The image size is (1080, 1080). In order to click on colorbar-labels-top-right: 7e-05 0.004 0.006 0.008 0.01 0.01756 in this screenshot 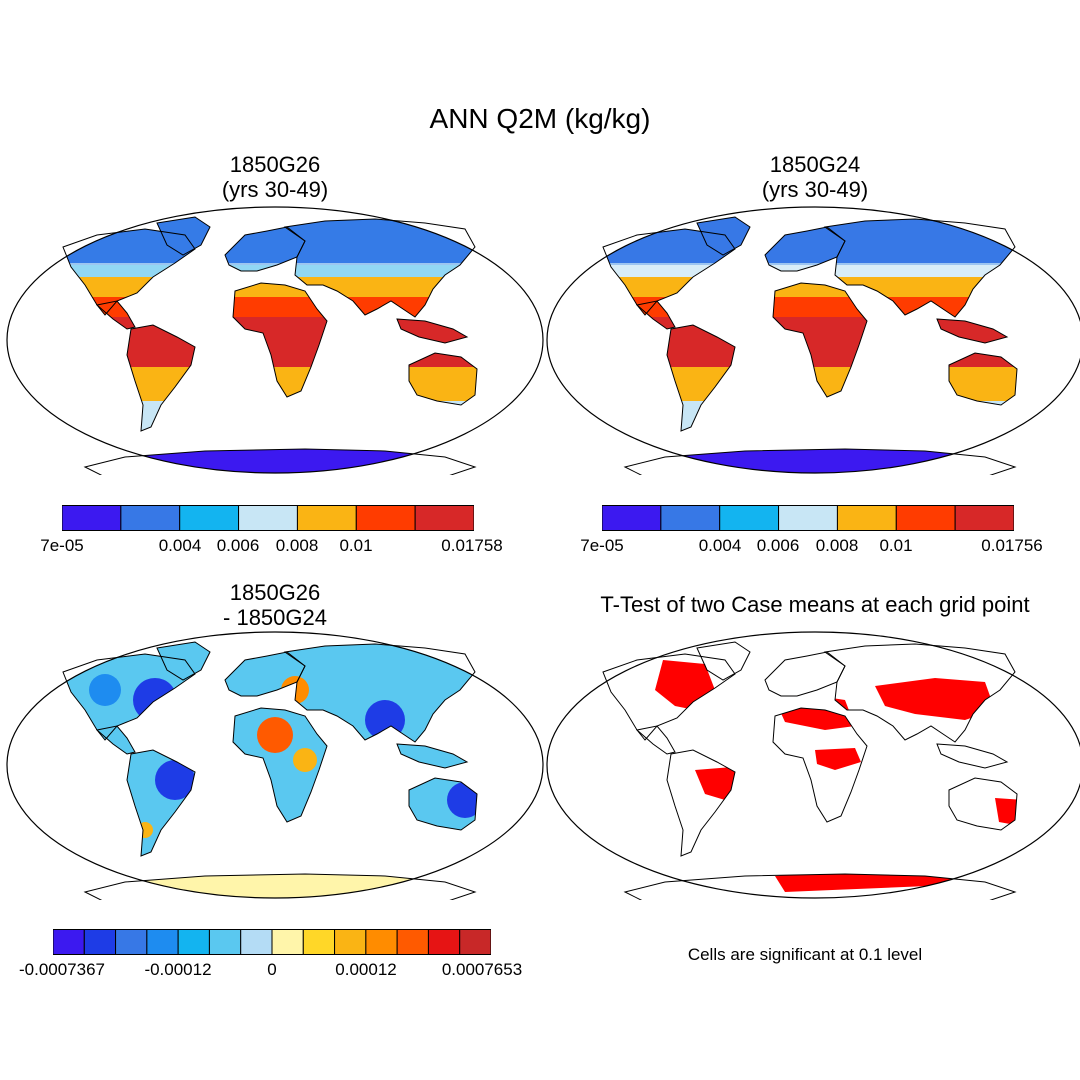, I will do `click(811, 548)`.